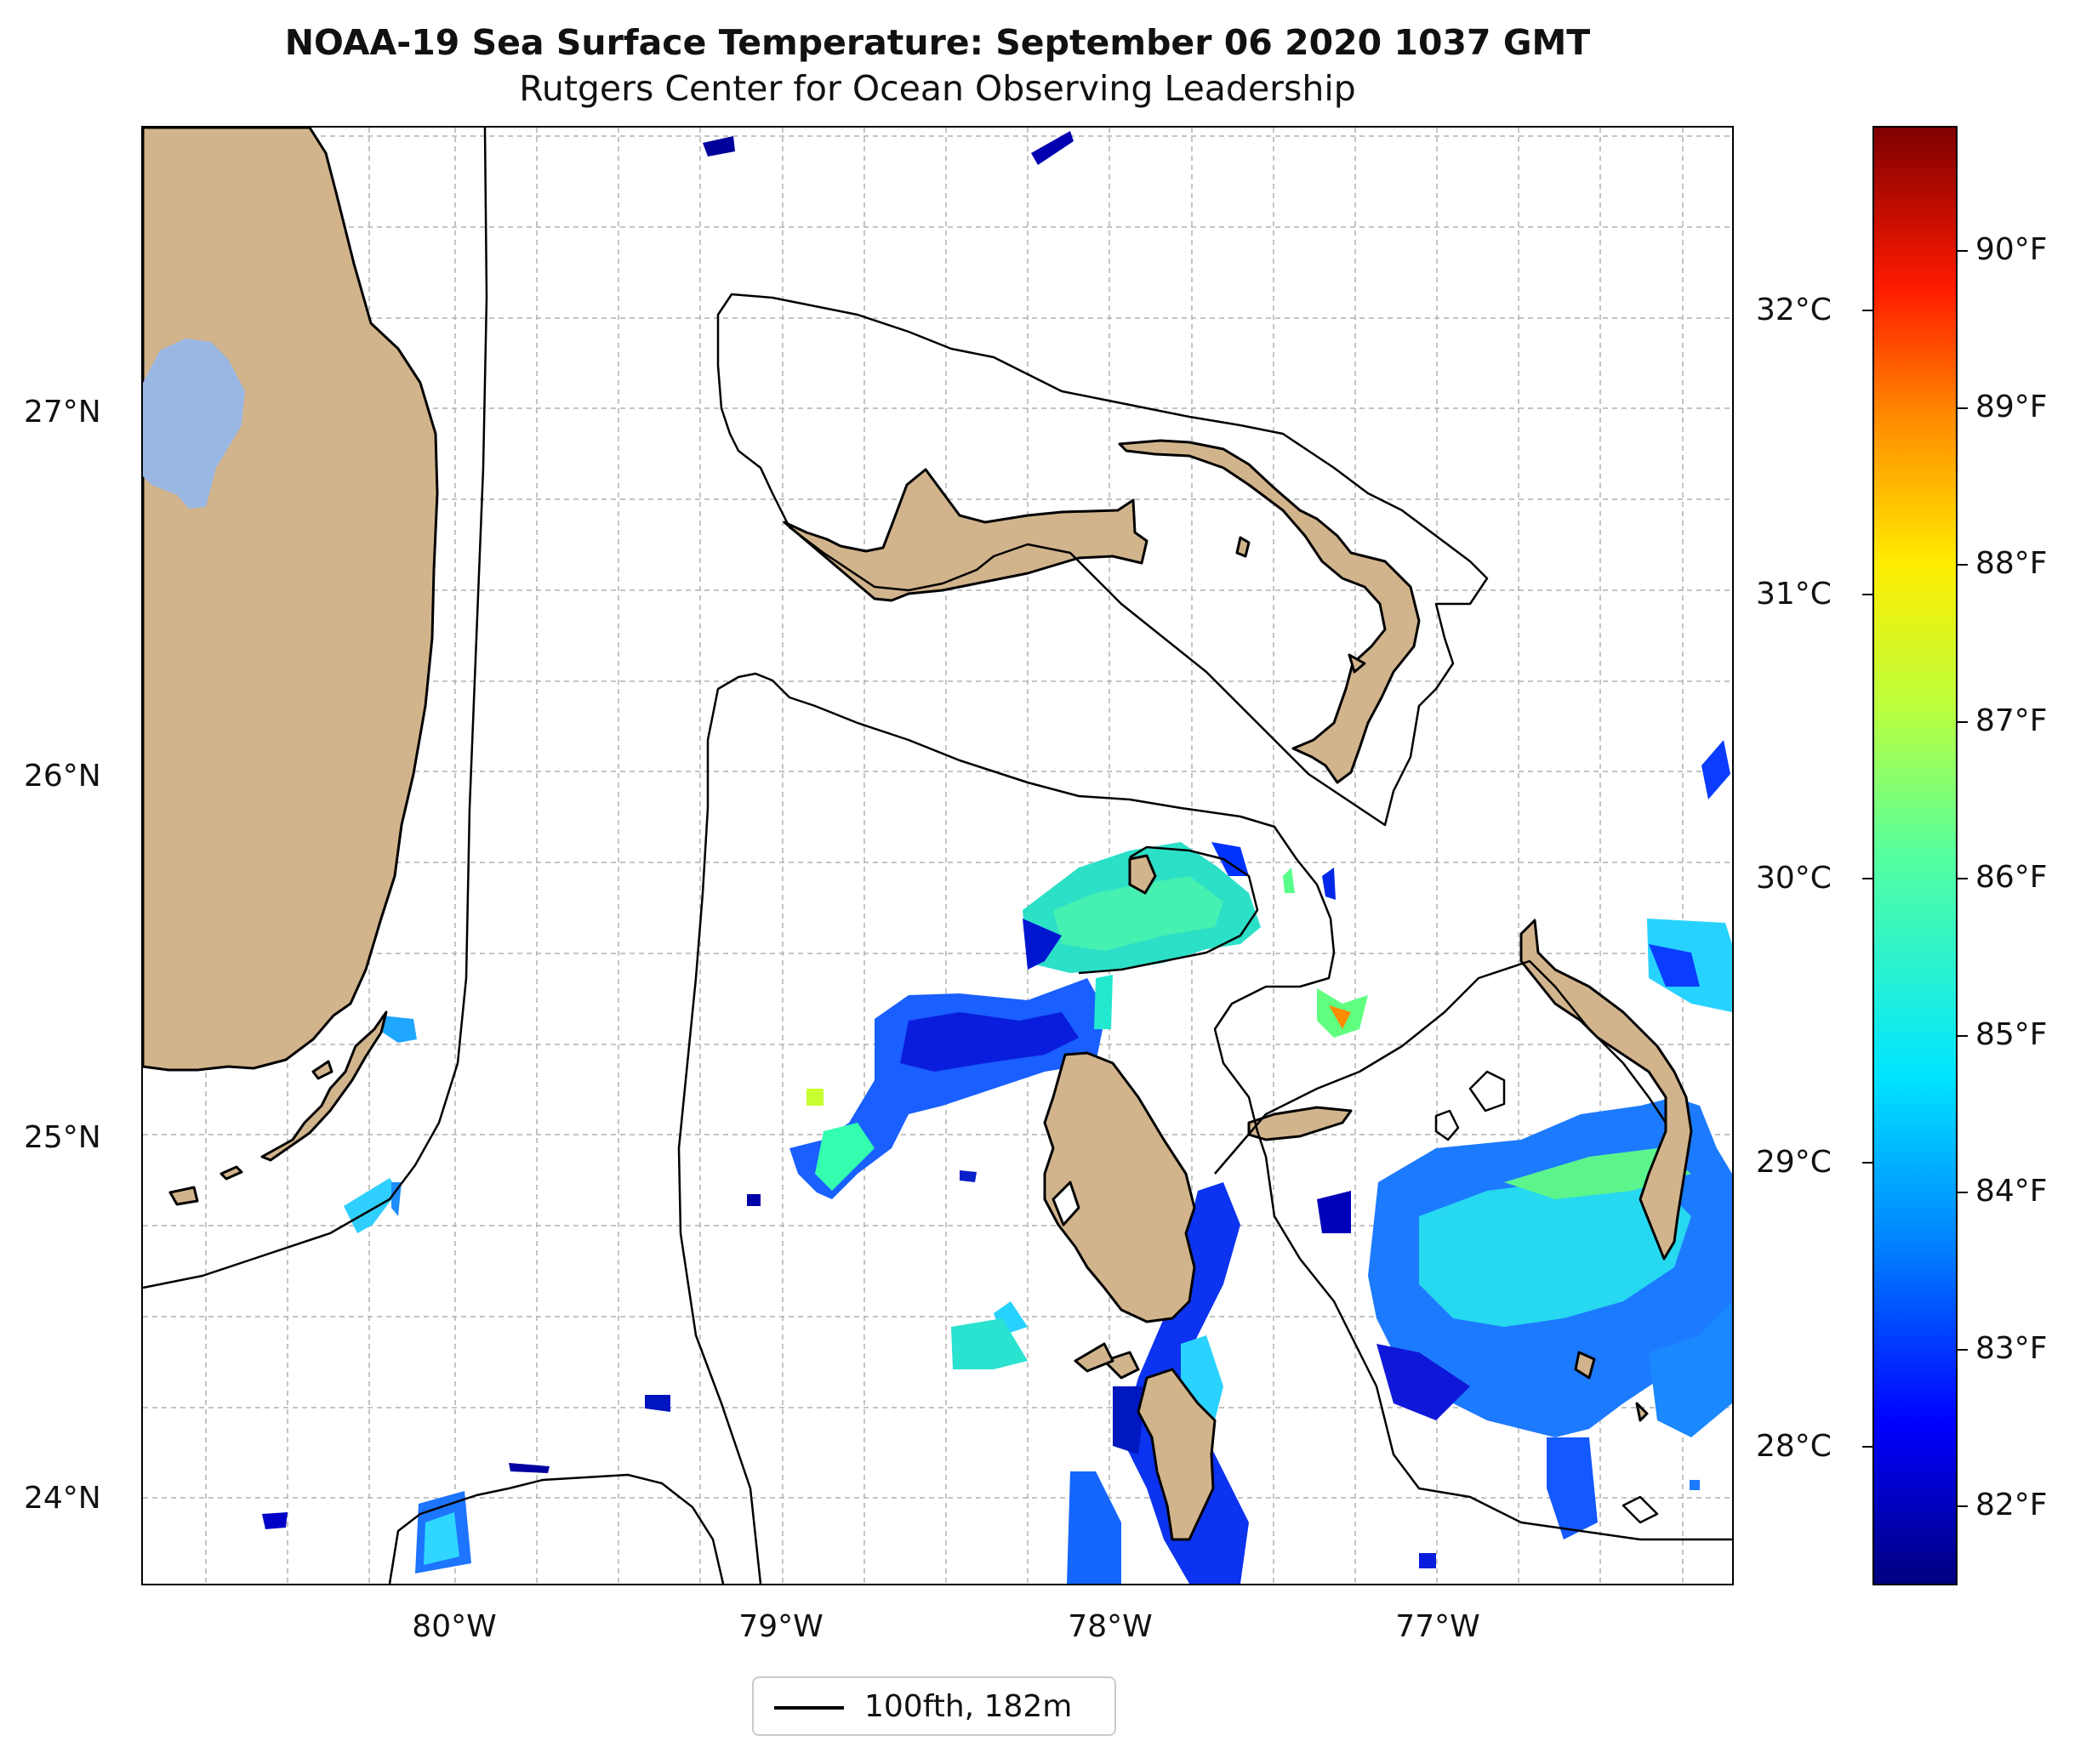  What do you see at coordinates (1794, 1162) in the screenshot?
I see `cb-label-c: 29°C` at bounding box center [1794, 1162].